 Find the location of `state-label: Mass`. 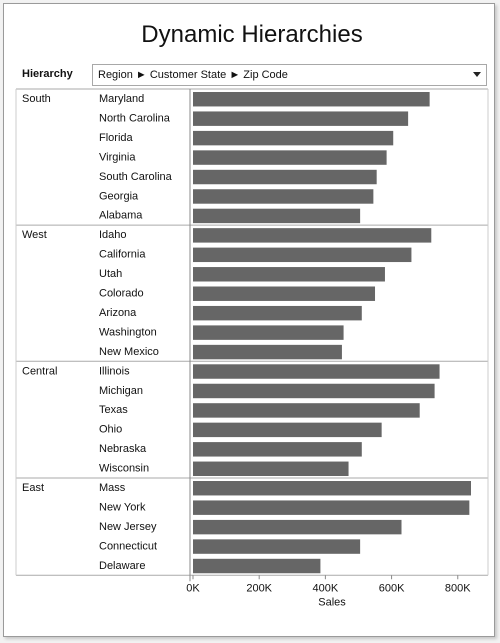

state-label: Mass is located at coordinates (112, 488).